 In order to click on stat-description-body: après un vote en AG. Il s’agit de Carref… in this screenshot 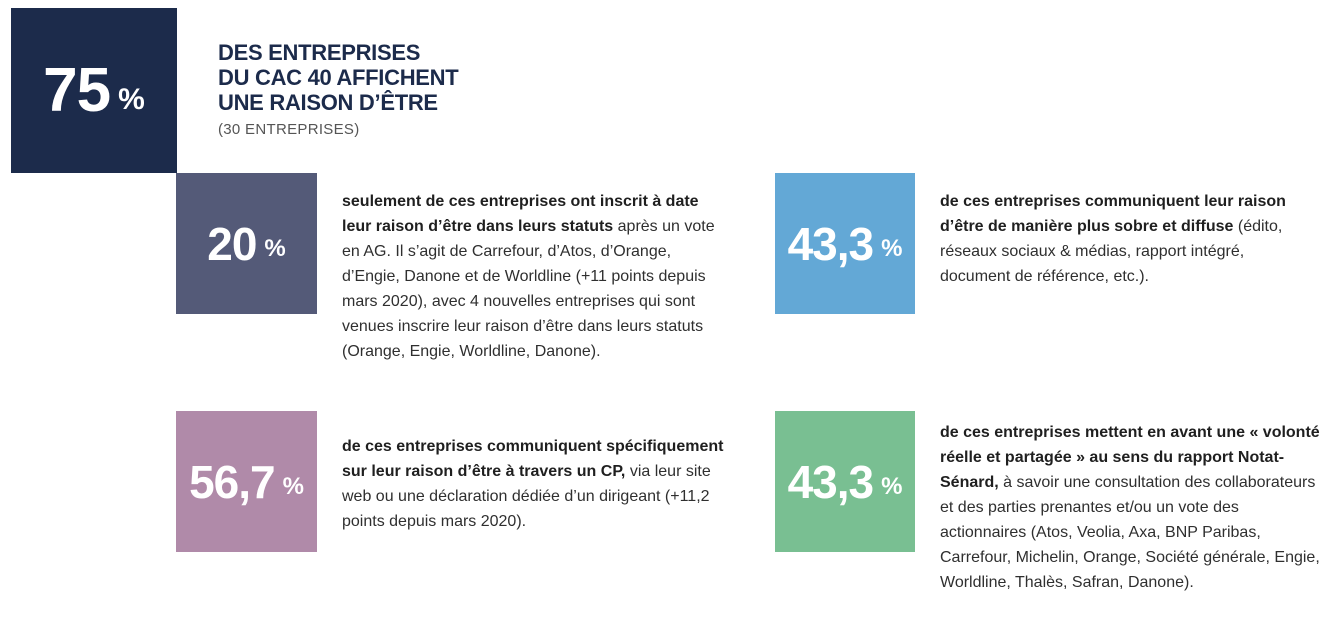, I will do `click(528, 289)`.